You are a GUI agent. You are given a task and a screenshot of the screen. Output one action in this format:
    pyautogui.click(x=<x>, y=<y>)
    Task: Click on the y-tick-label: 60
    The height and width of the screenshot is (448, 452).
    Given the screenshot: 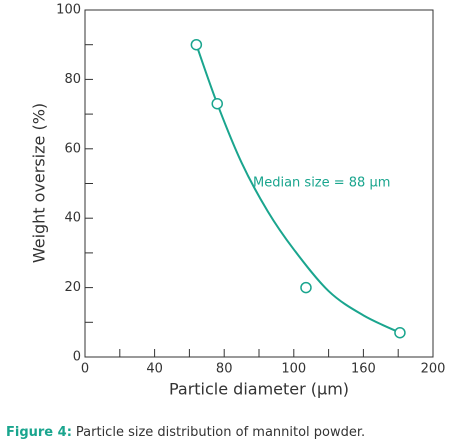 What is the action you would take?
    pyautogui.click(x=72, y=148)
    